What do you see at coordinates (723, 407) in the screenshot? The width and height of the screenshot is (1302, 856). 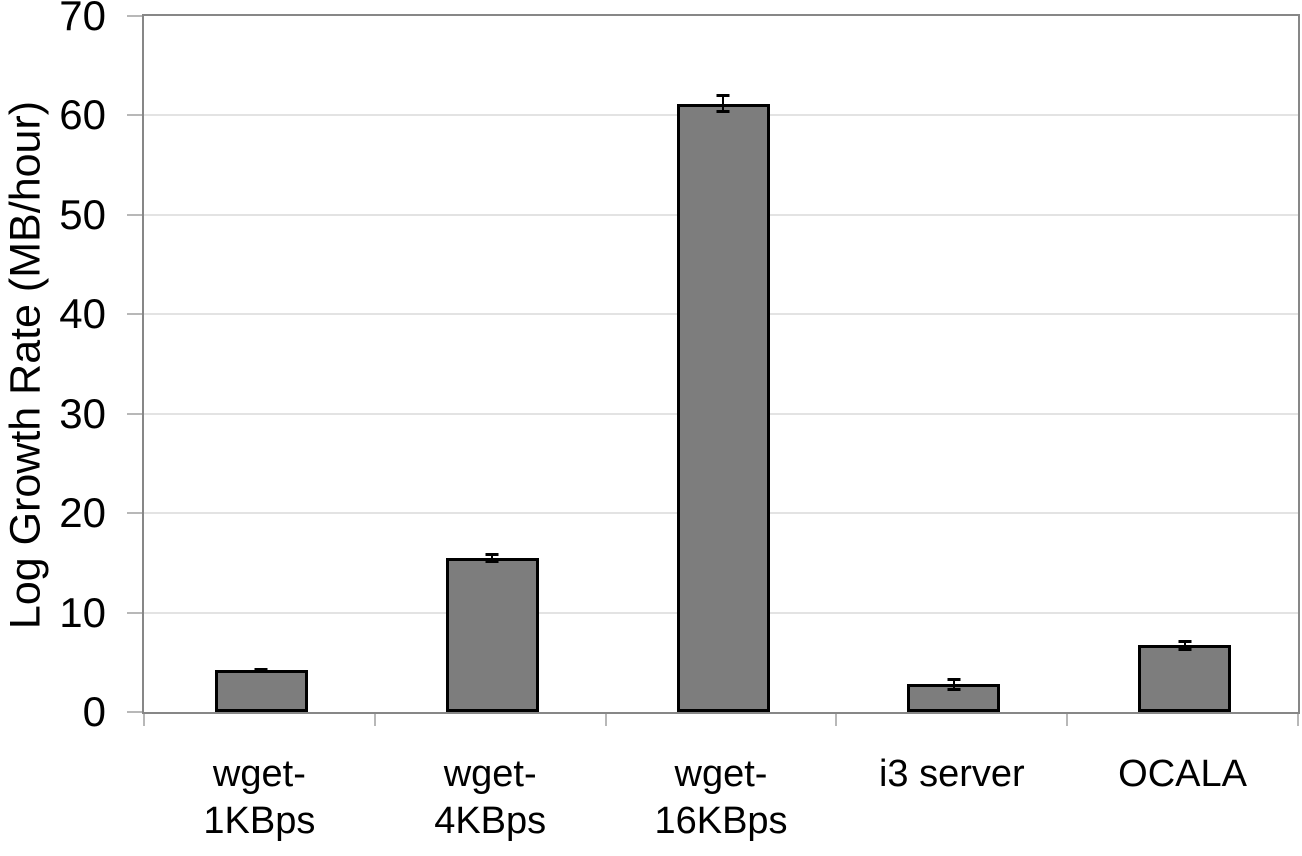 I see `bar-wget-16kbps` at bounding box center [723, 407].